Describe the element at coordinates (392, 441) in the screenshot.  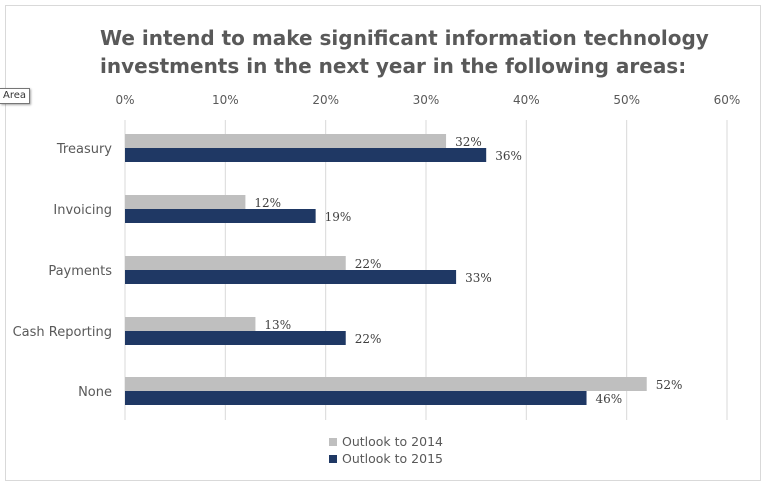
I see `legend-label-2014: Outlook to 2014` at that location.